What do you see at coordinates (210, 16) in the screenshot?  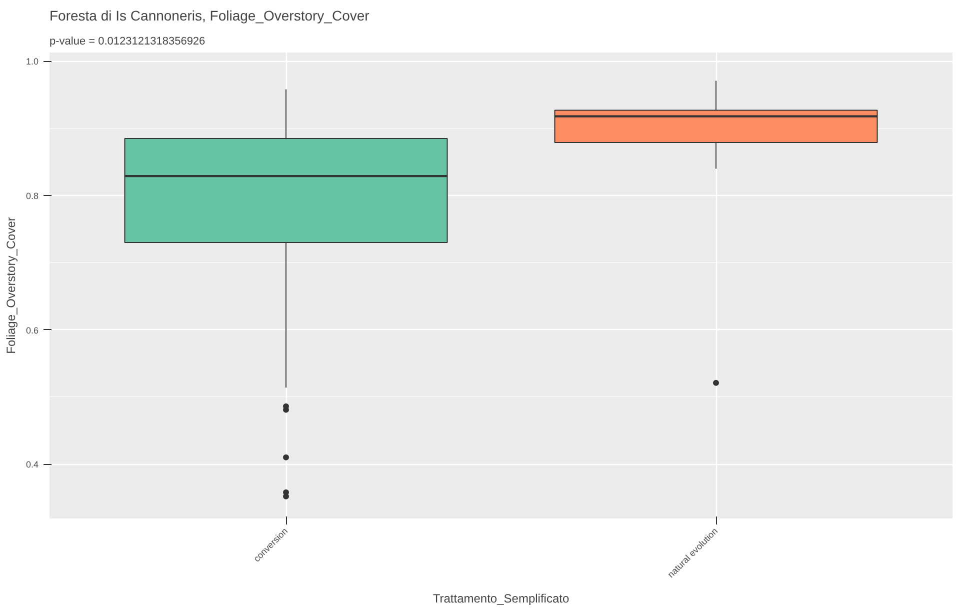 I see `chart-title: Foresta di Is Cannoneris, Foliage_Overstory_Cover` at bounding box center [210, 16].